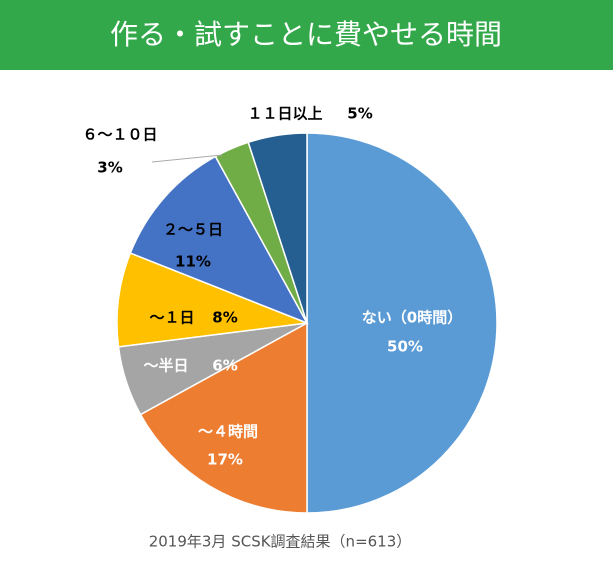 The image size is (613, 566). Describe the element at coordinates (193, 262) in the screenshot. I see `value-label: 11%` at that location.